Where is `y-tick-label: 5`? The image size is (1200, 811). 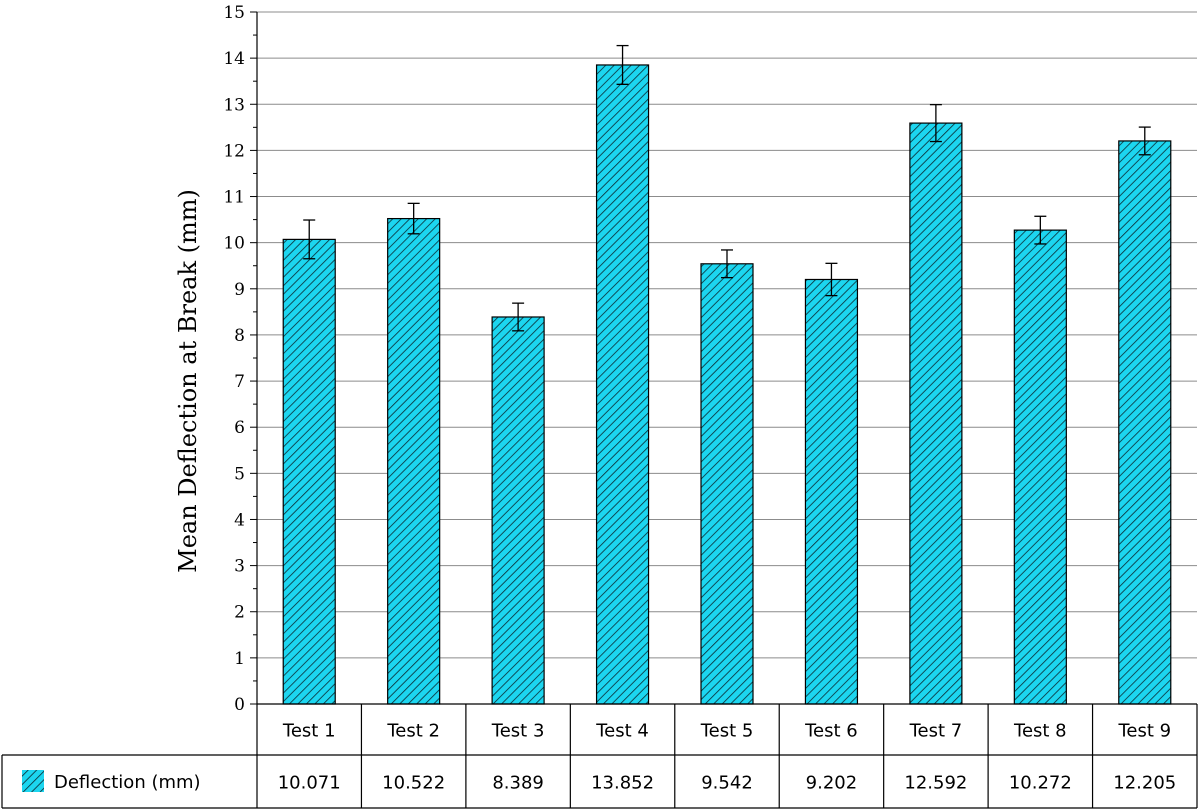 y-tick-label: 5 is located at coordinates (239, 474).